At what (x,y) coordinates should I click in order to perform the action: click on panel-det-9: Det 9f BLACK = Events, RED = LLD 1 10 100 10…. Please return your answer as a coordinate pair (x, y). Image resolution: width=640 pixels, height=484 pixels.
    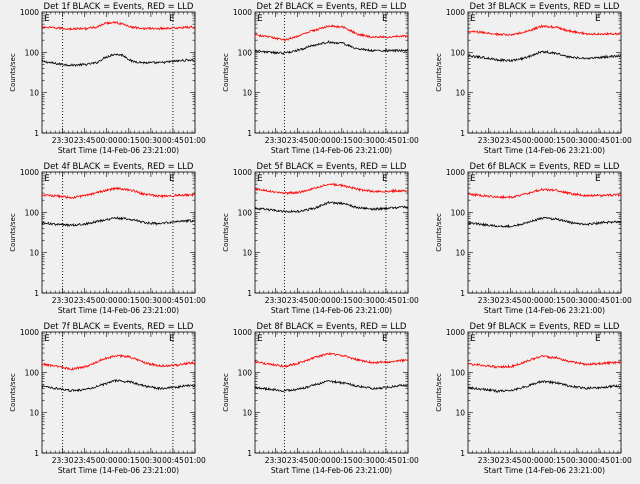
    Looking at the image, I should click on (533, 398).